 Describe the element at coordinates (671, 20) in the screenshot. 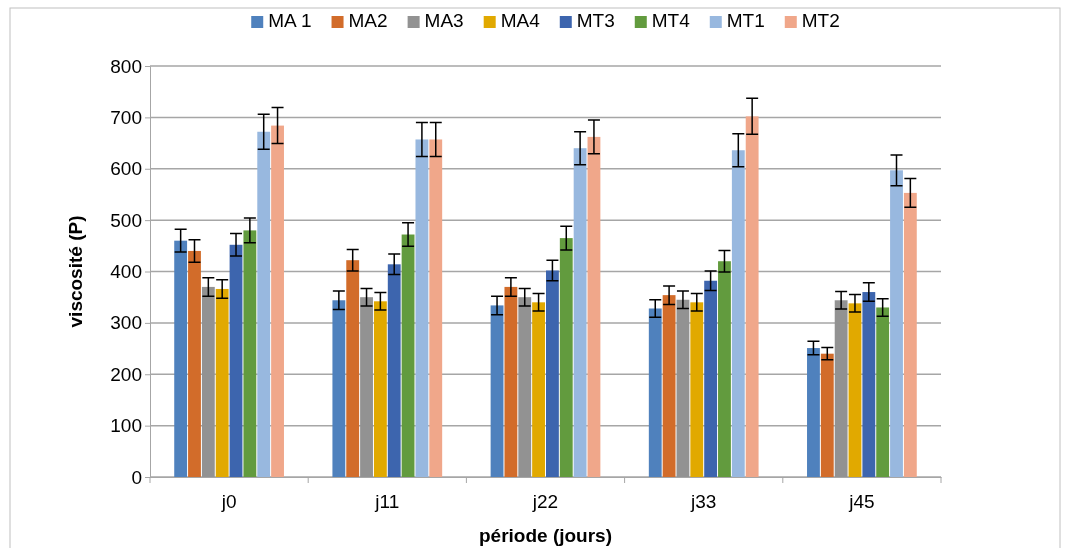

I see `legend-label: MT4` at that location.